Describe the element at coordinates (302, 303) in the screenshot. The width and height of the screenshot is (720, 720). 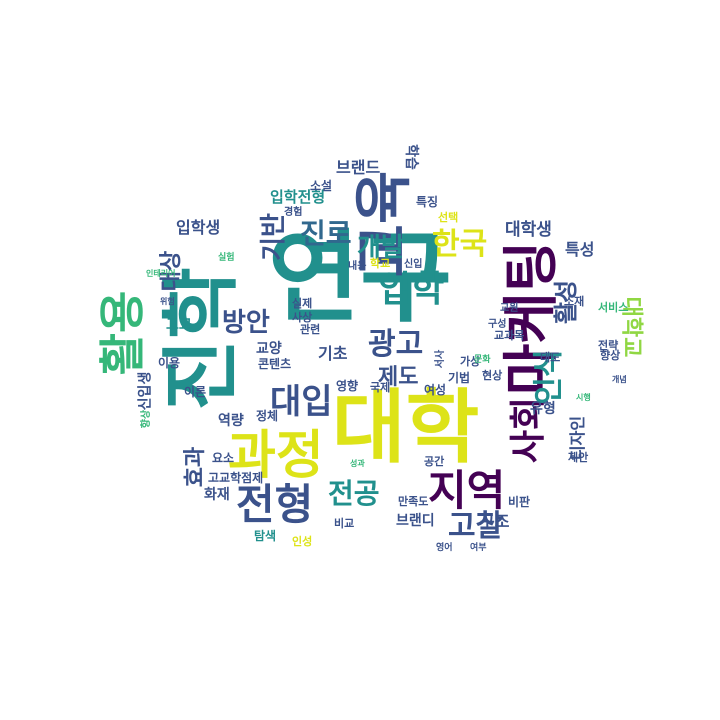
I see `word: 실제` at that location.